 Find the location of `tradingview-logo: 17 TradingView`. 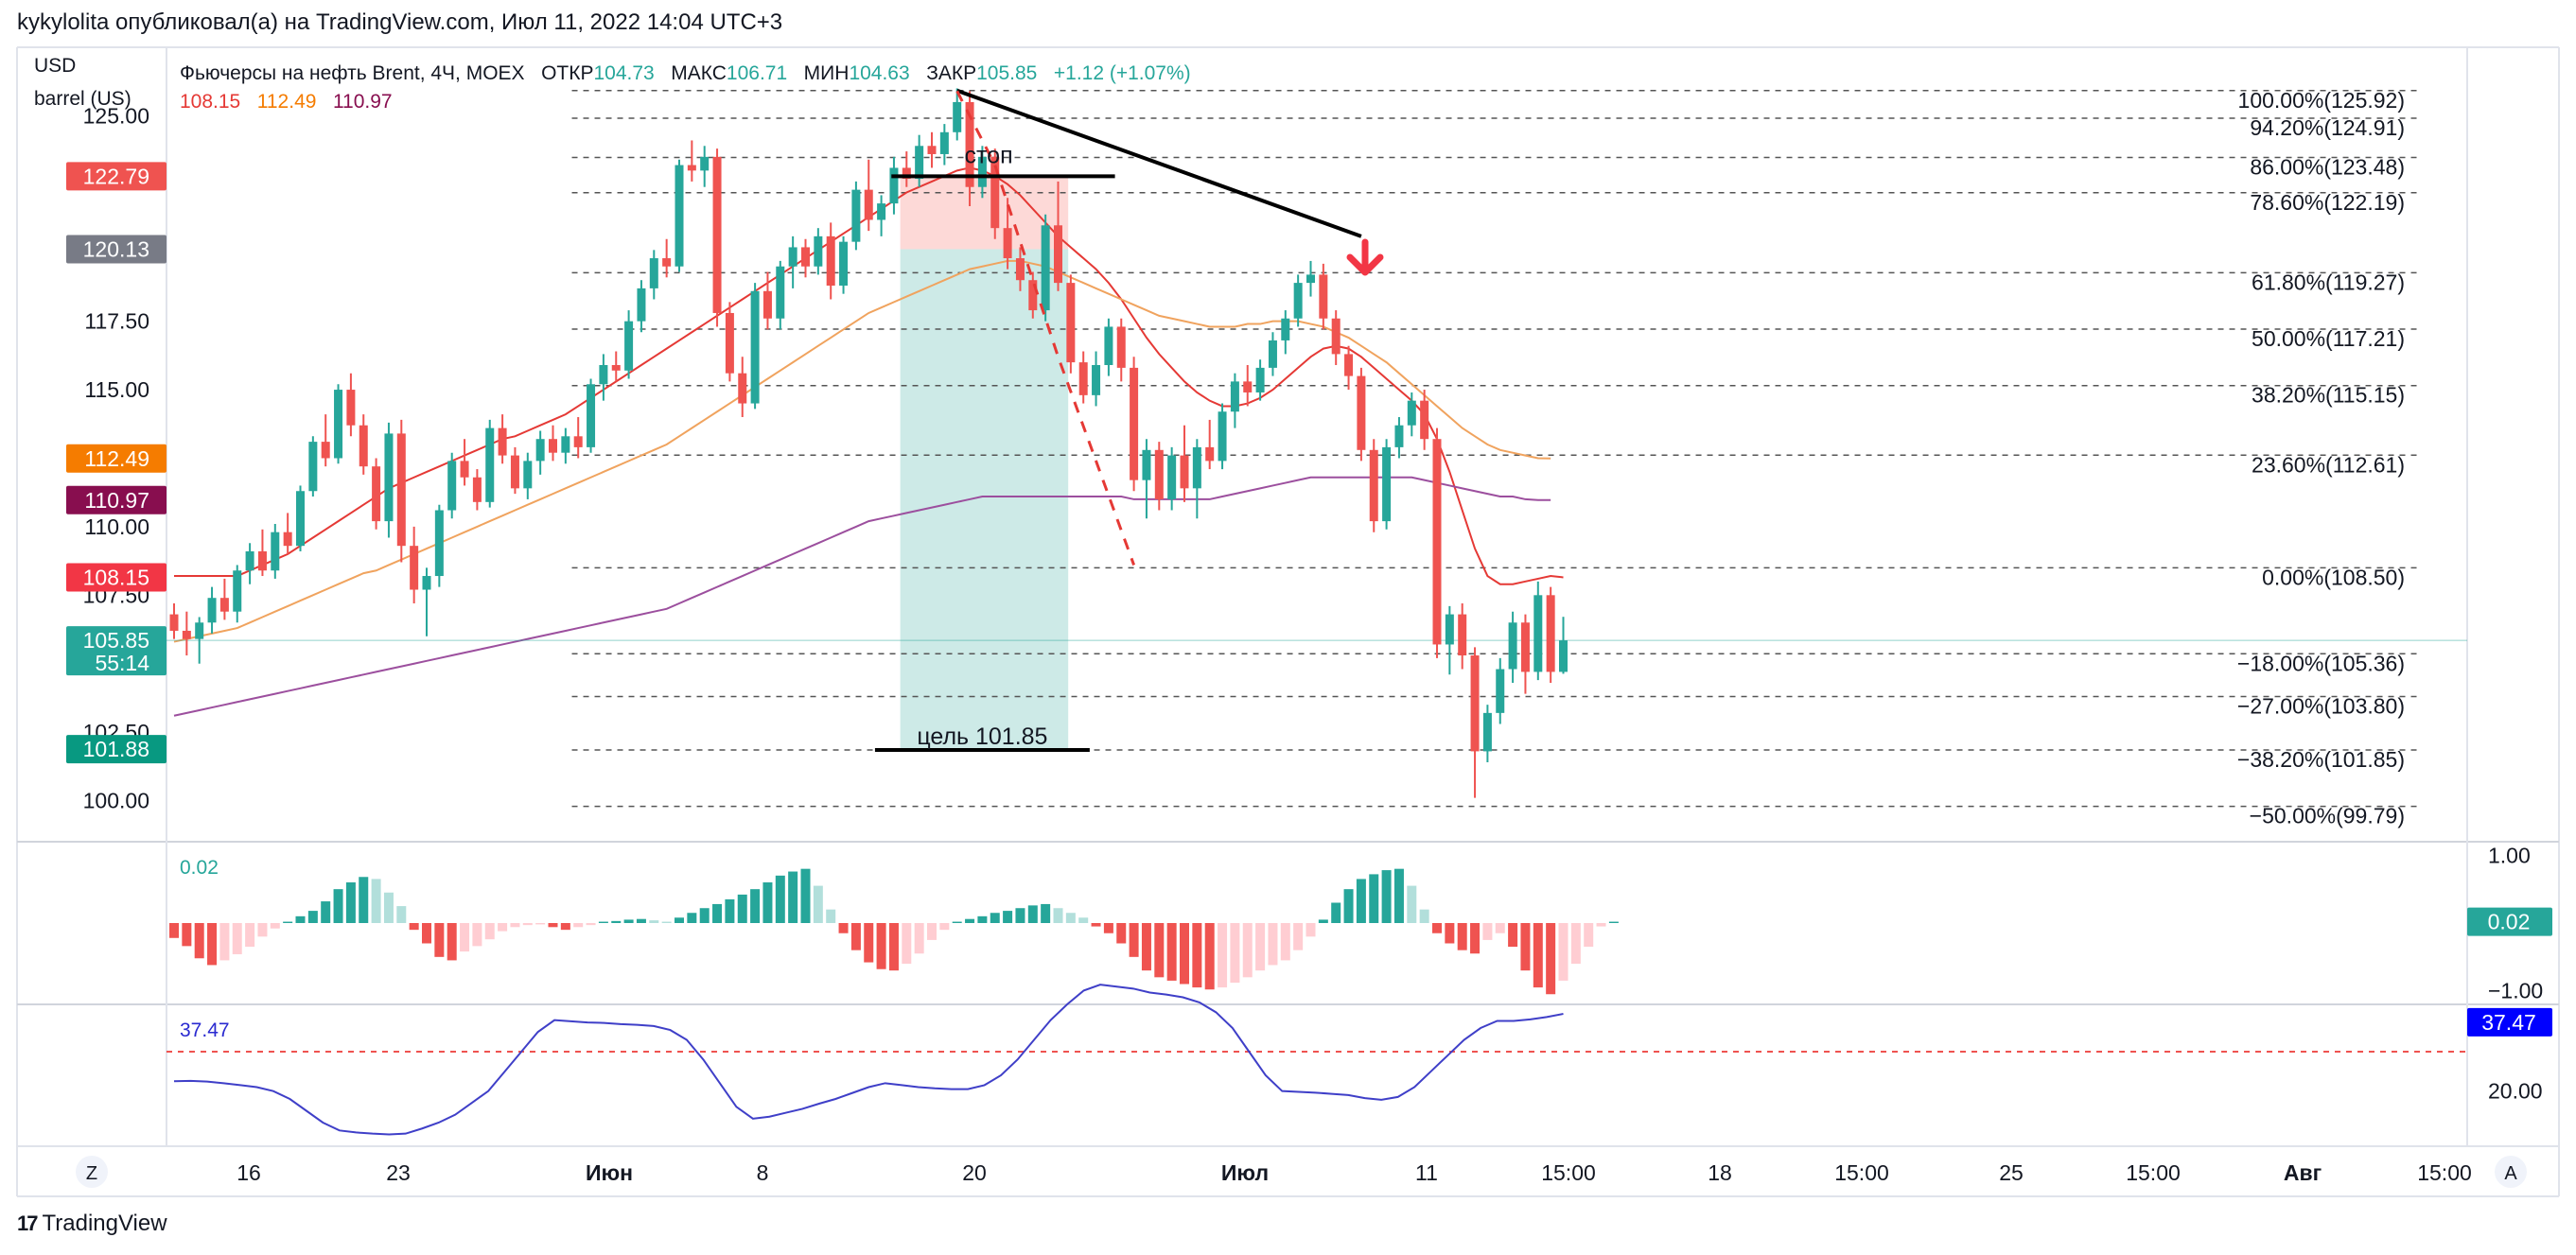

tradingview-logo: 17 TradingView is located at coordinates (92, 1224).